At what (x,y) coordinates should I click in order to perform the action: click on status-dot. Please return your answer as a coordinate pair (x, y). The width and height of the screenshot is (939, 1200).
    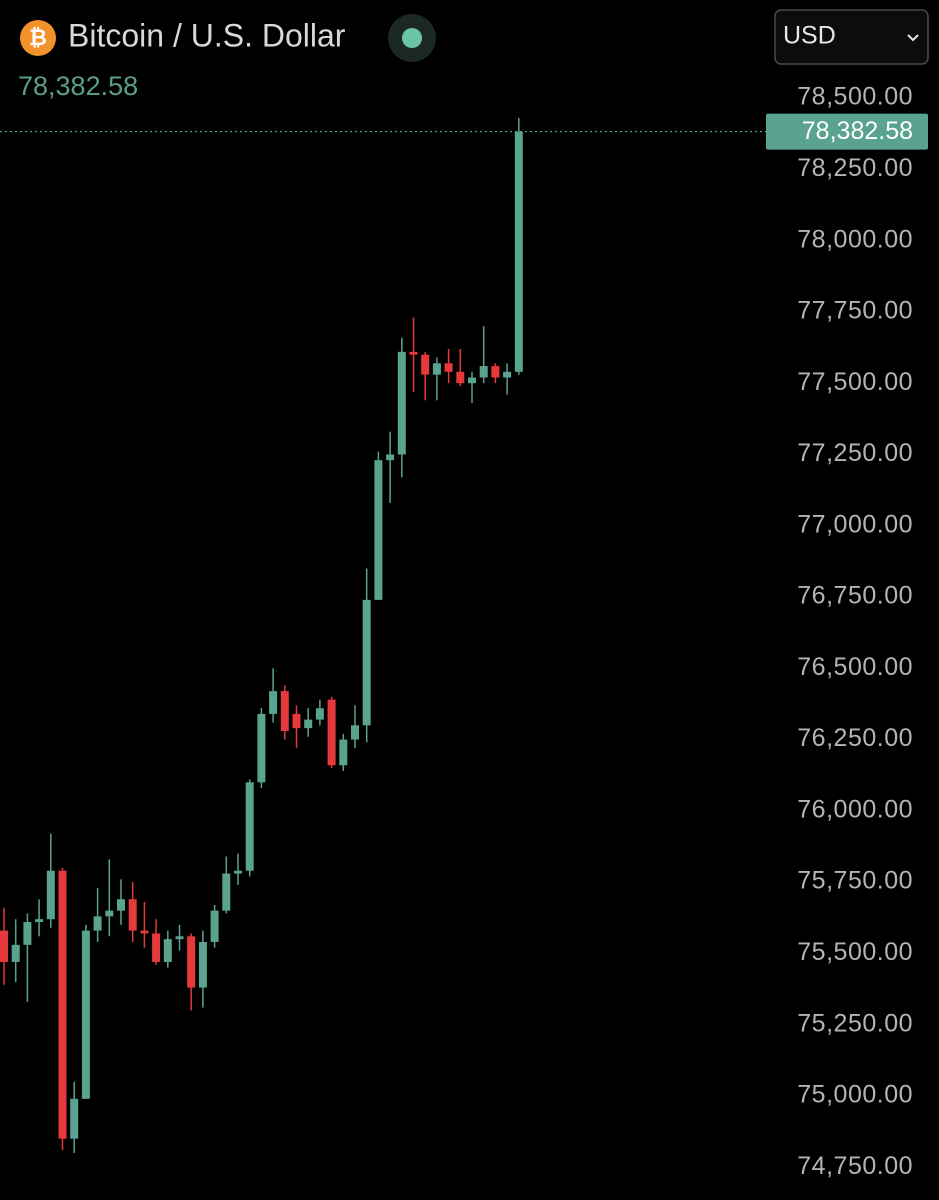
    Looking at the image, I should click on (412, 38).